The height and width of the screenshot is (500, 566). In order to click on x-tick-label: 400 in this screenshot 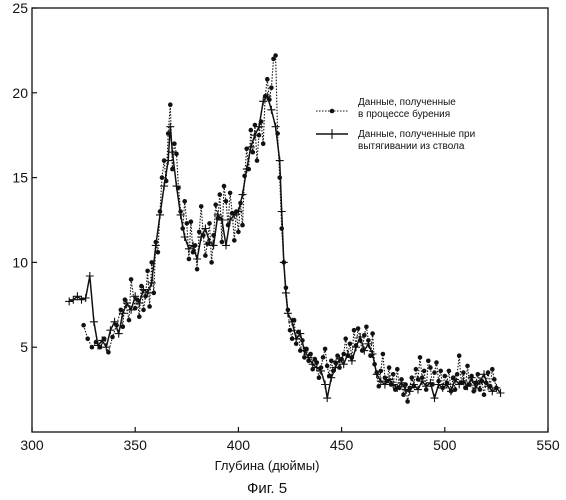, I will do `click(239, 445)`.